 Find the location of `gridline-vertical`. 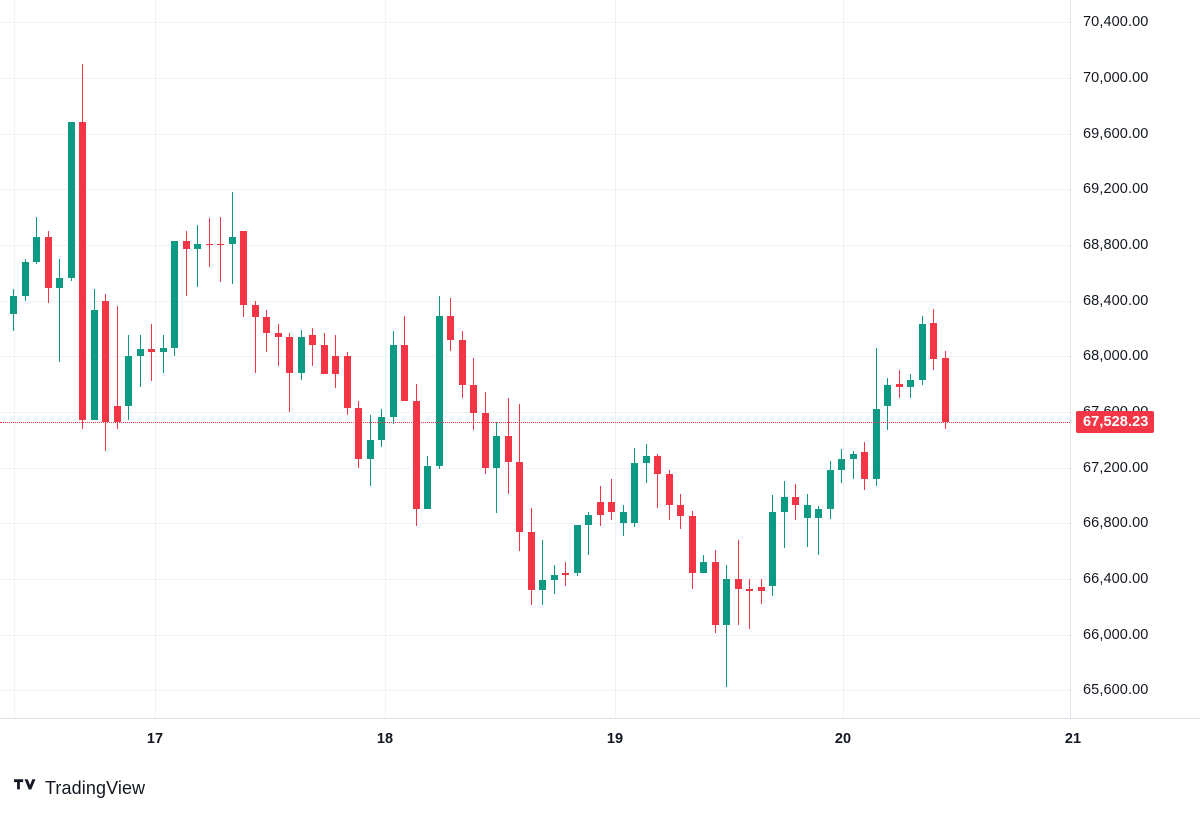

gridline-vertical is located at coordinates (155, 359).